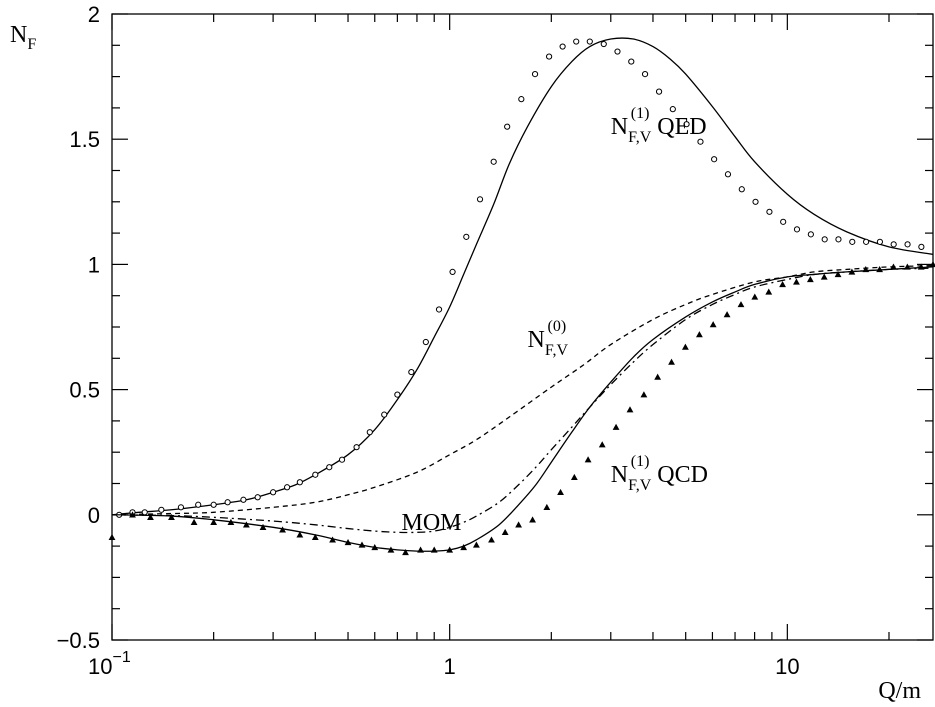  Describe the element at coordinates (94, 14) in the screenshot. I see `y-tick-label: 2` at that location.